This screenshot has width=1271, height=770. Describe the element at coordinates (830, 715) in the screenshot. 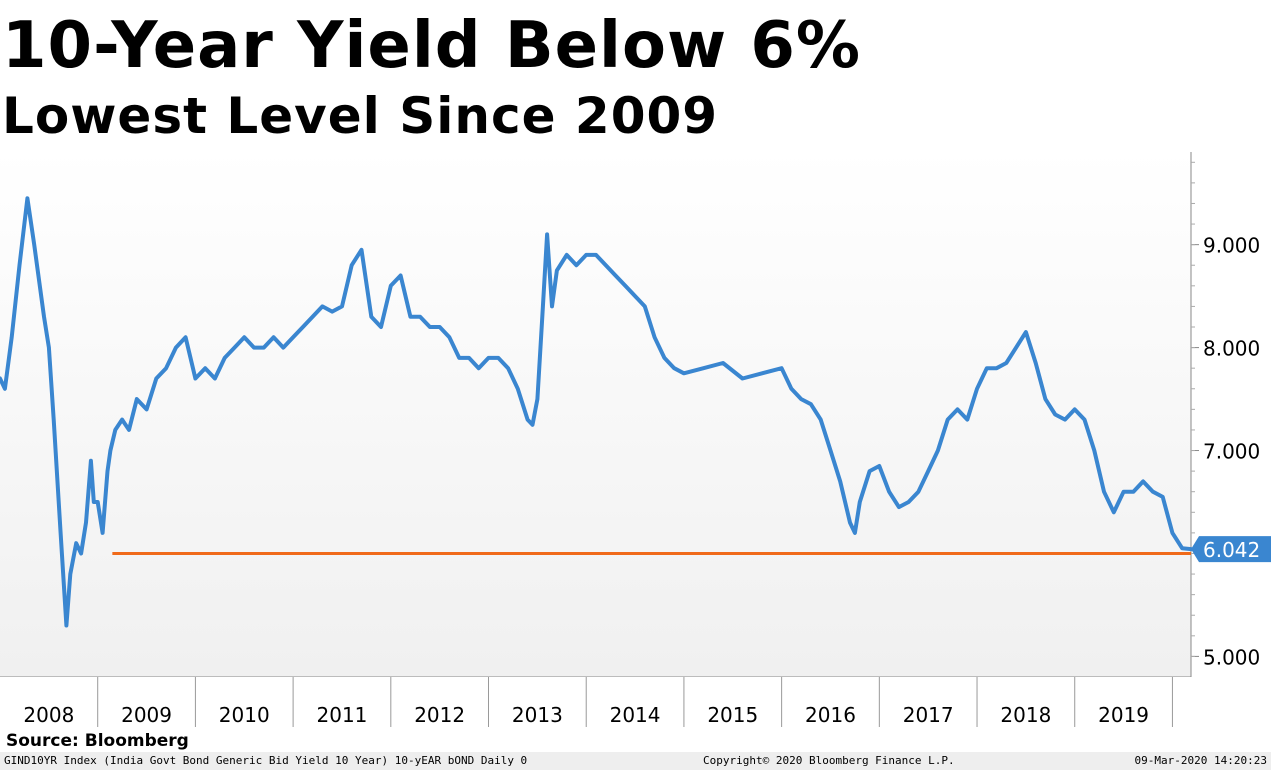

I see `x-tick-label: 2016` at that location.